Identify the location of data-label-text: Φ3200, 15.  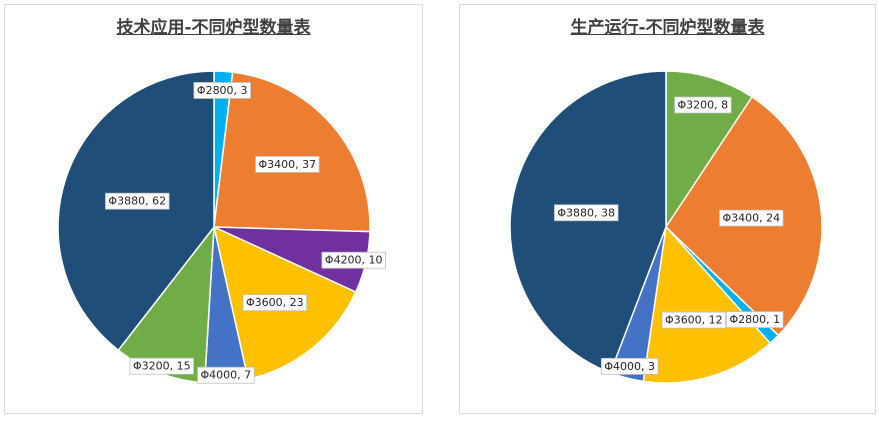
(162, 366).